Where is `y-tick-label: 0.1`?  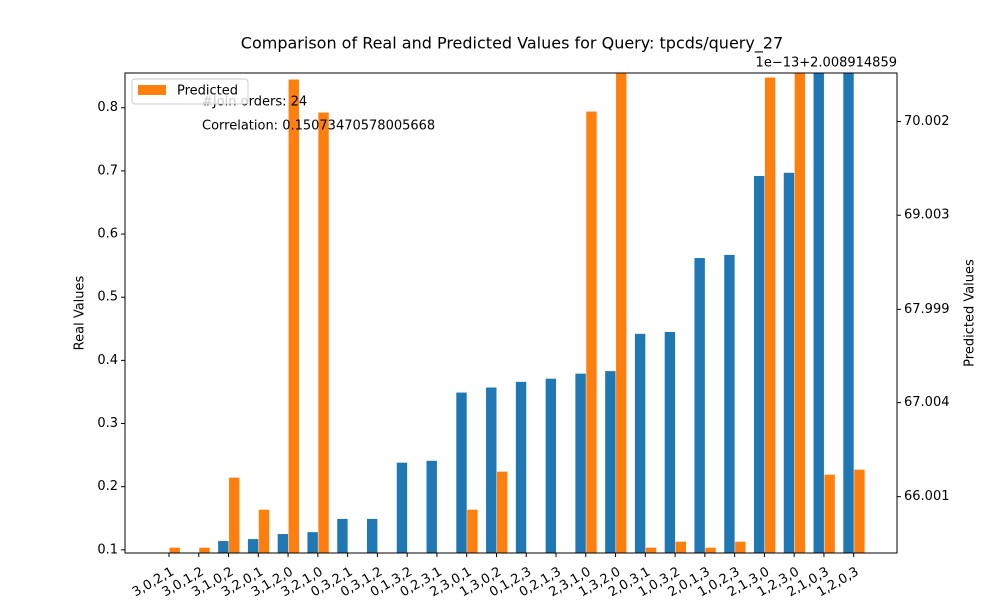
y-tick-label: 0.1 is located at coordinates (107, 549).